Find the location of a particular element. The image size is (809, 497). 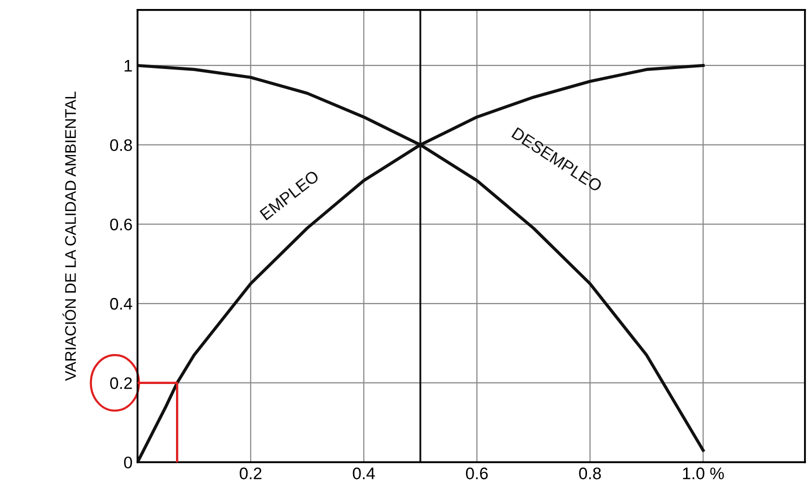

y-axis-title: VARIACIÓN DE LA CALIDAD AMBIENTAL is located at coordinates (69, 236).